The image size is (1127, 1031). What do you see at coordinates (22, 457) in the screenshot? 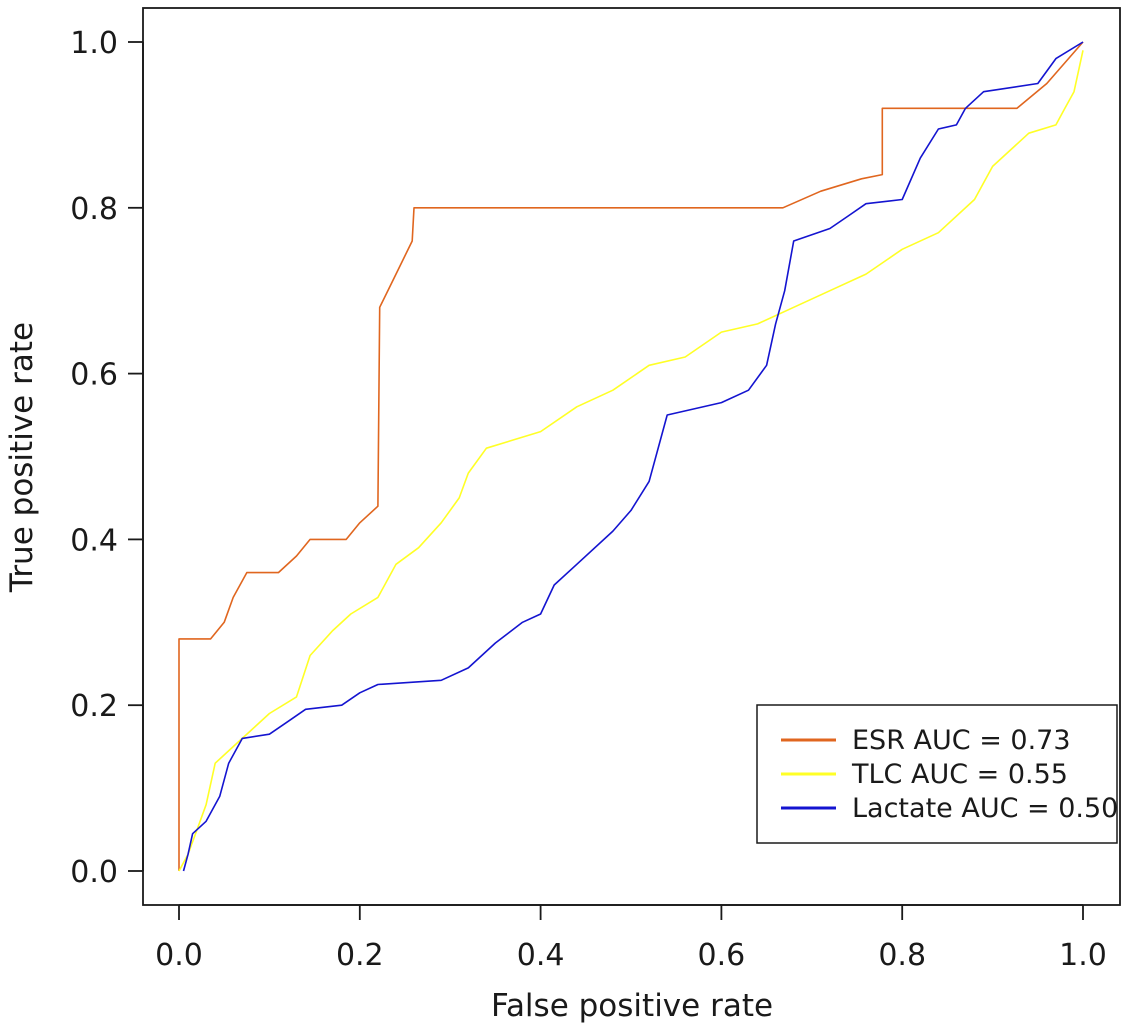
I see `y-axis-title: True positive rate` at bounding box center [22, 457].